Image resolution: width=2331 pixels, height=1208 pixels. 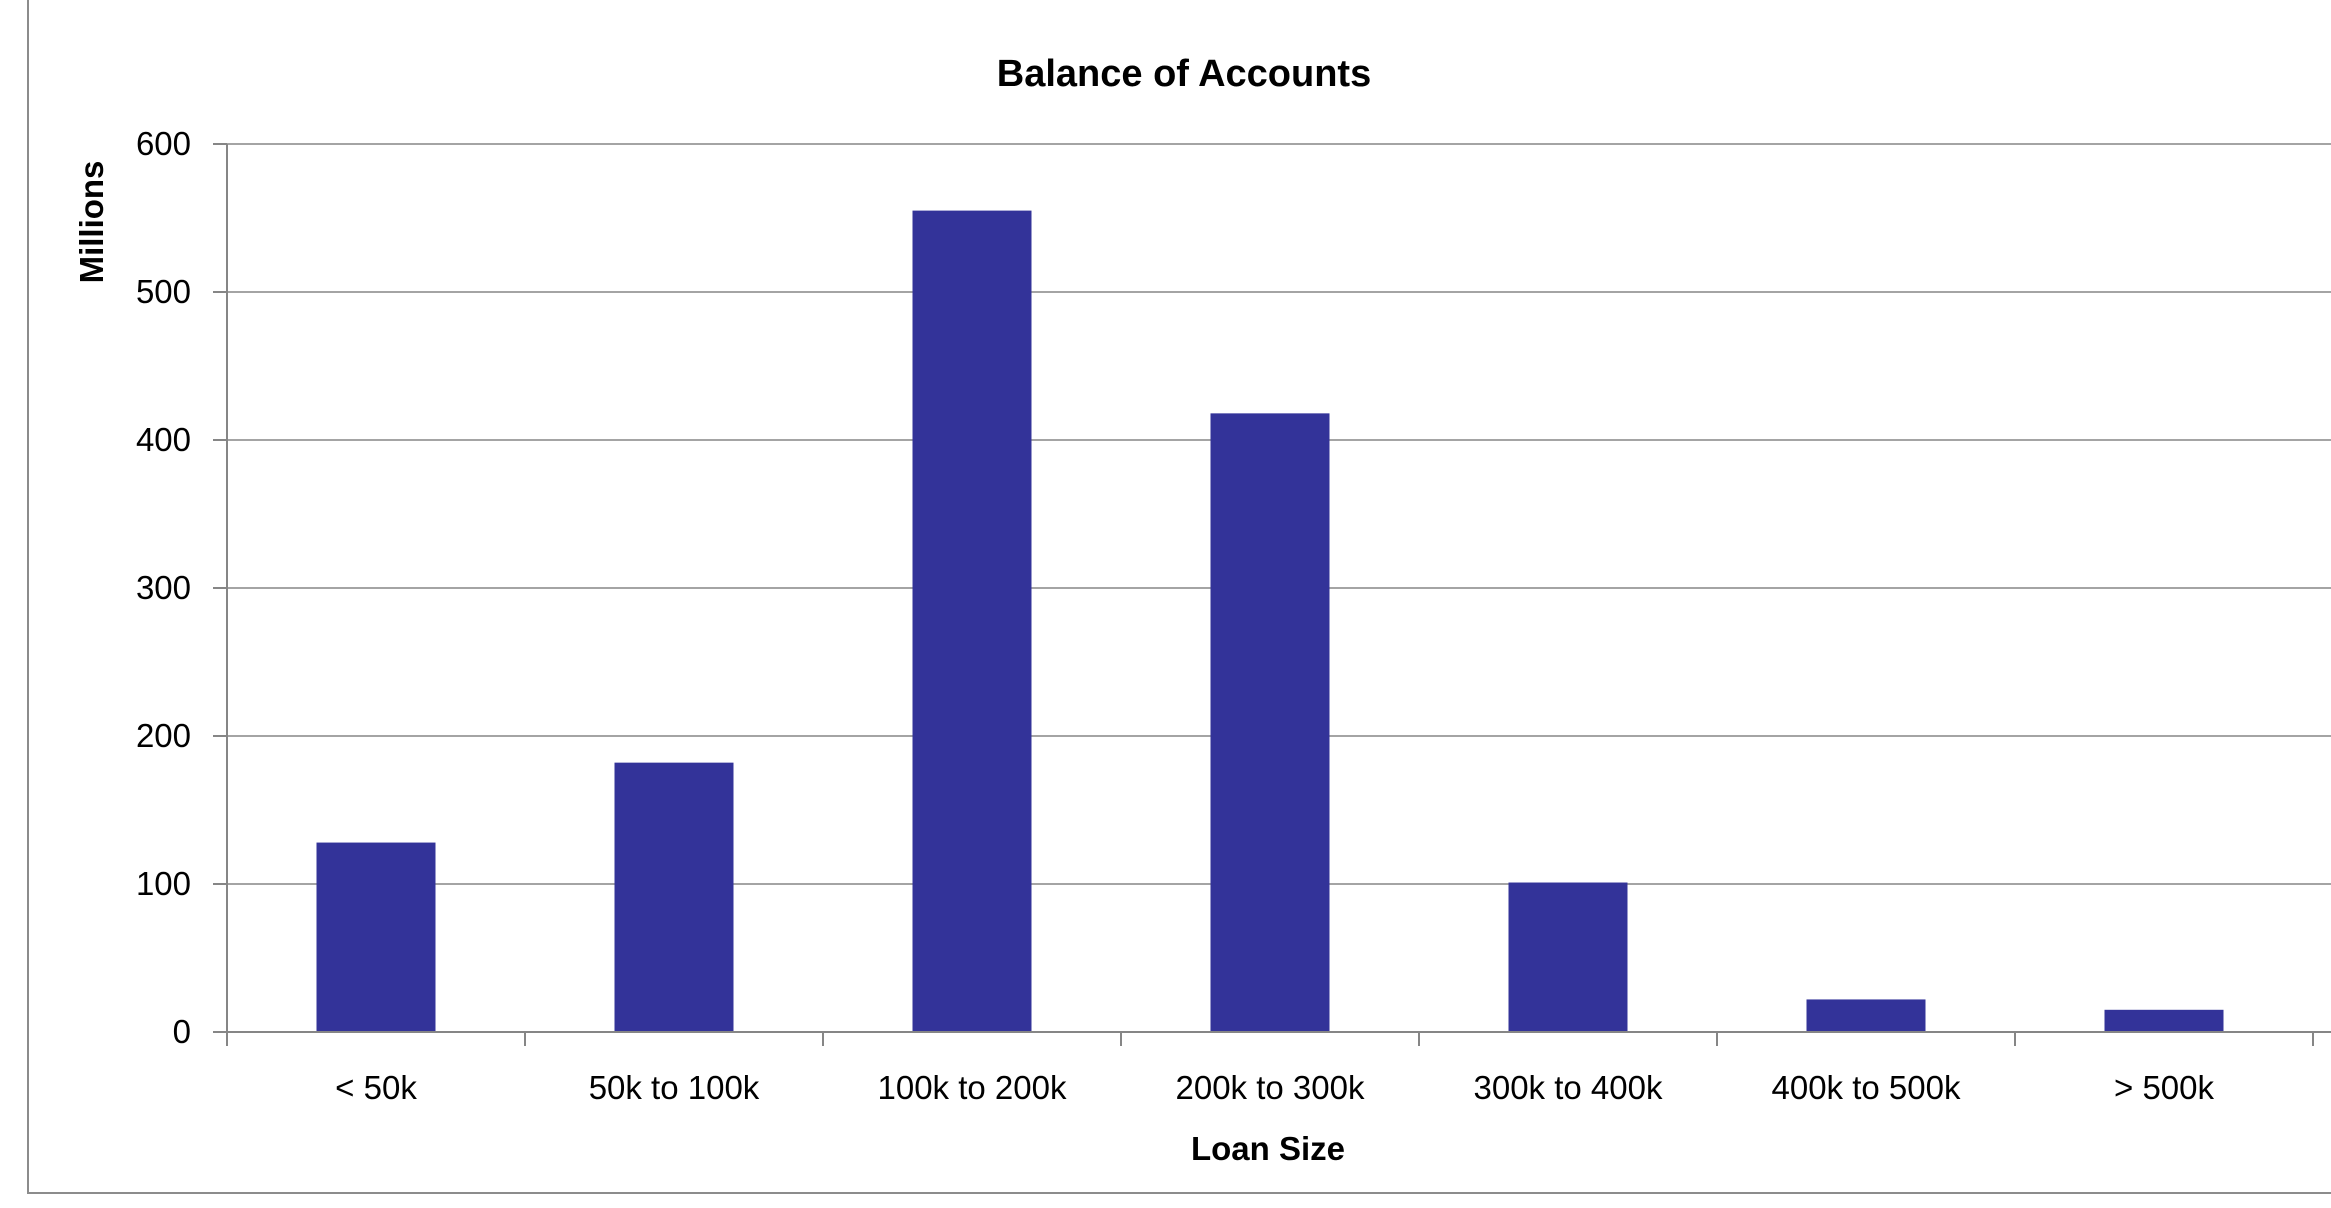 I want to click on x-tick-label: 200k to 300k, so click(x=1270, y=1087).